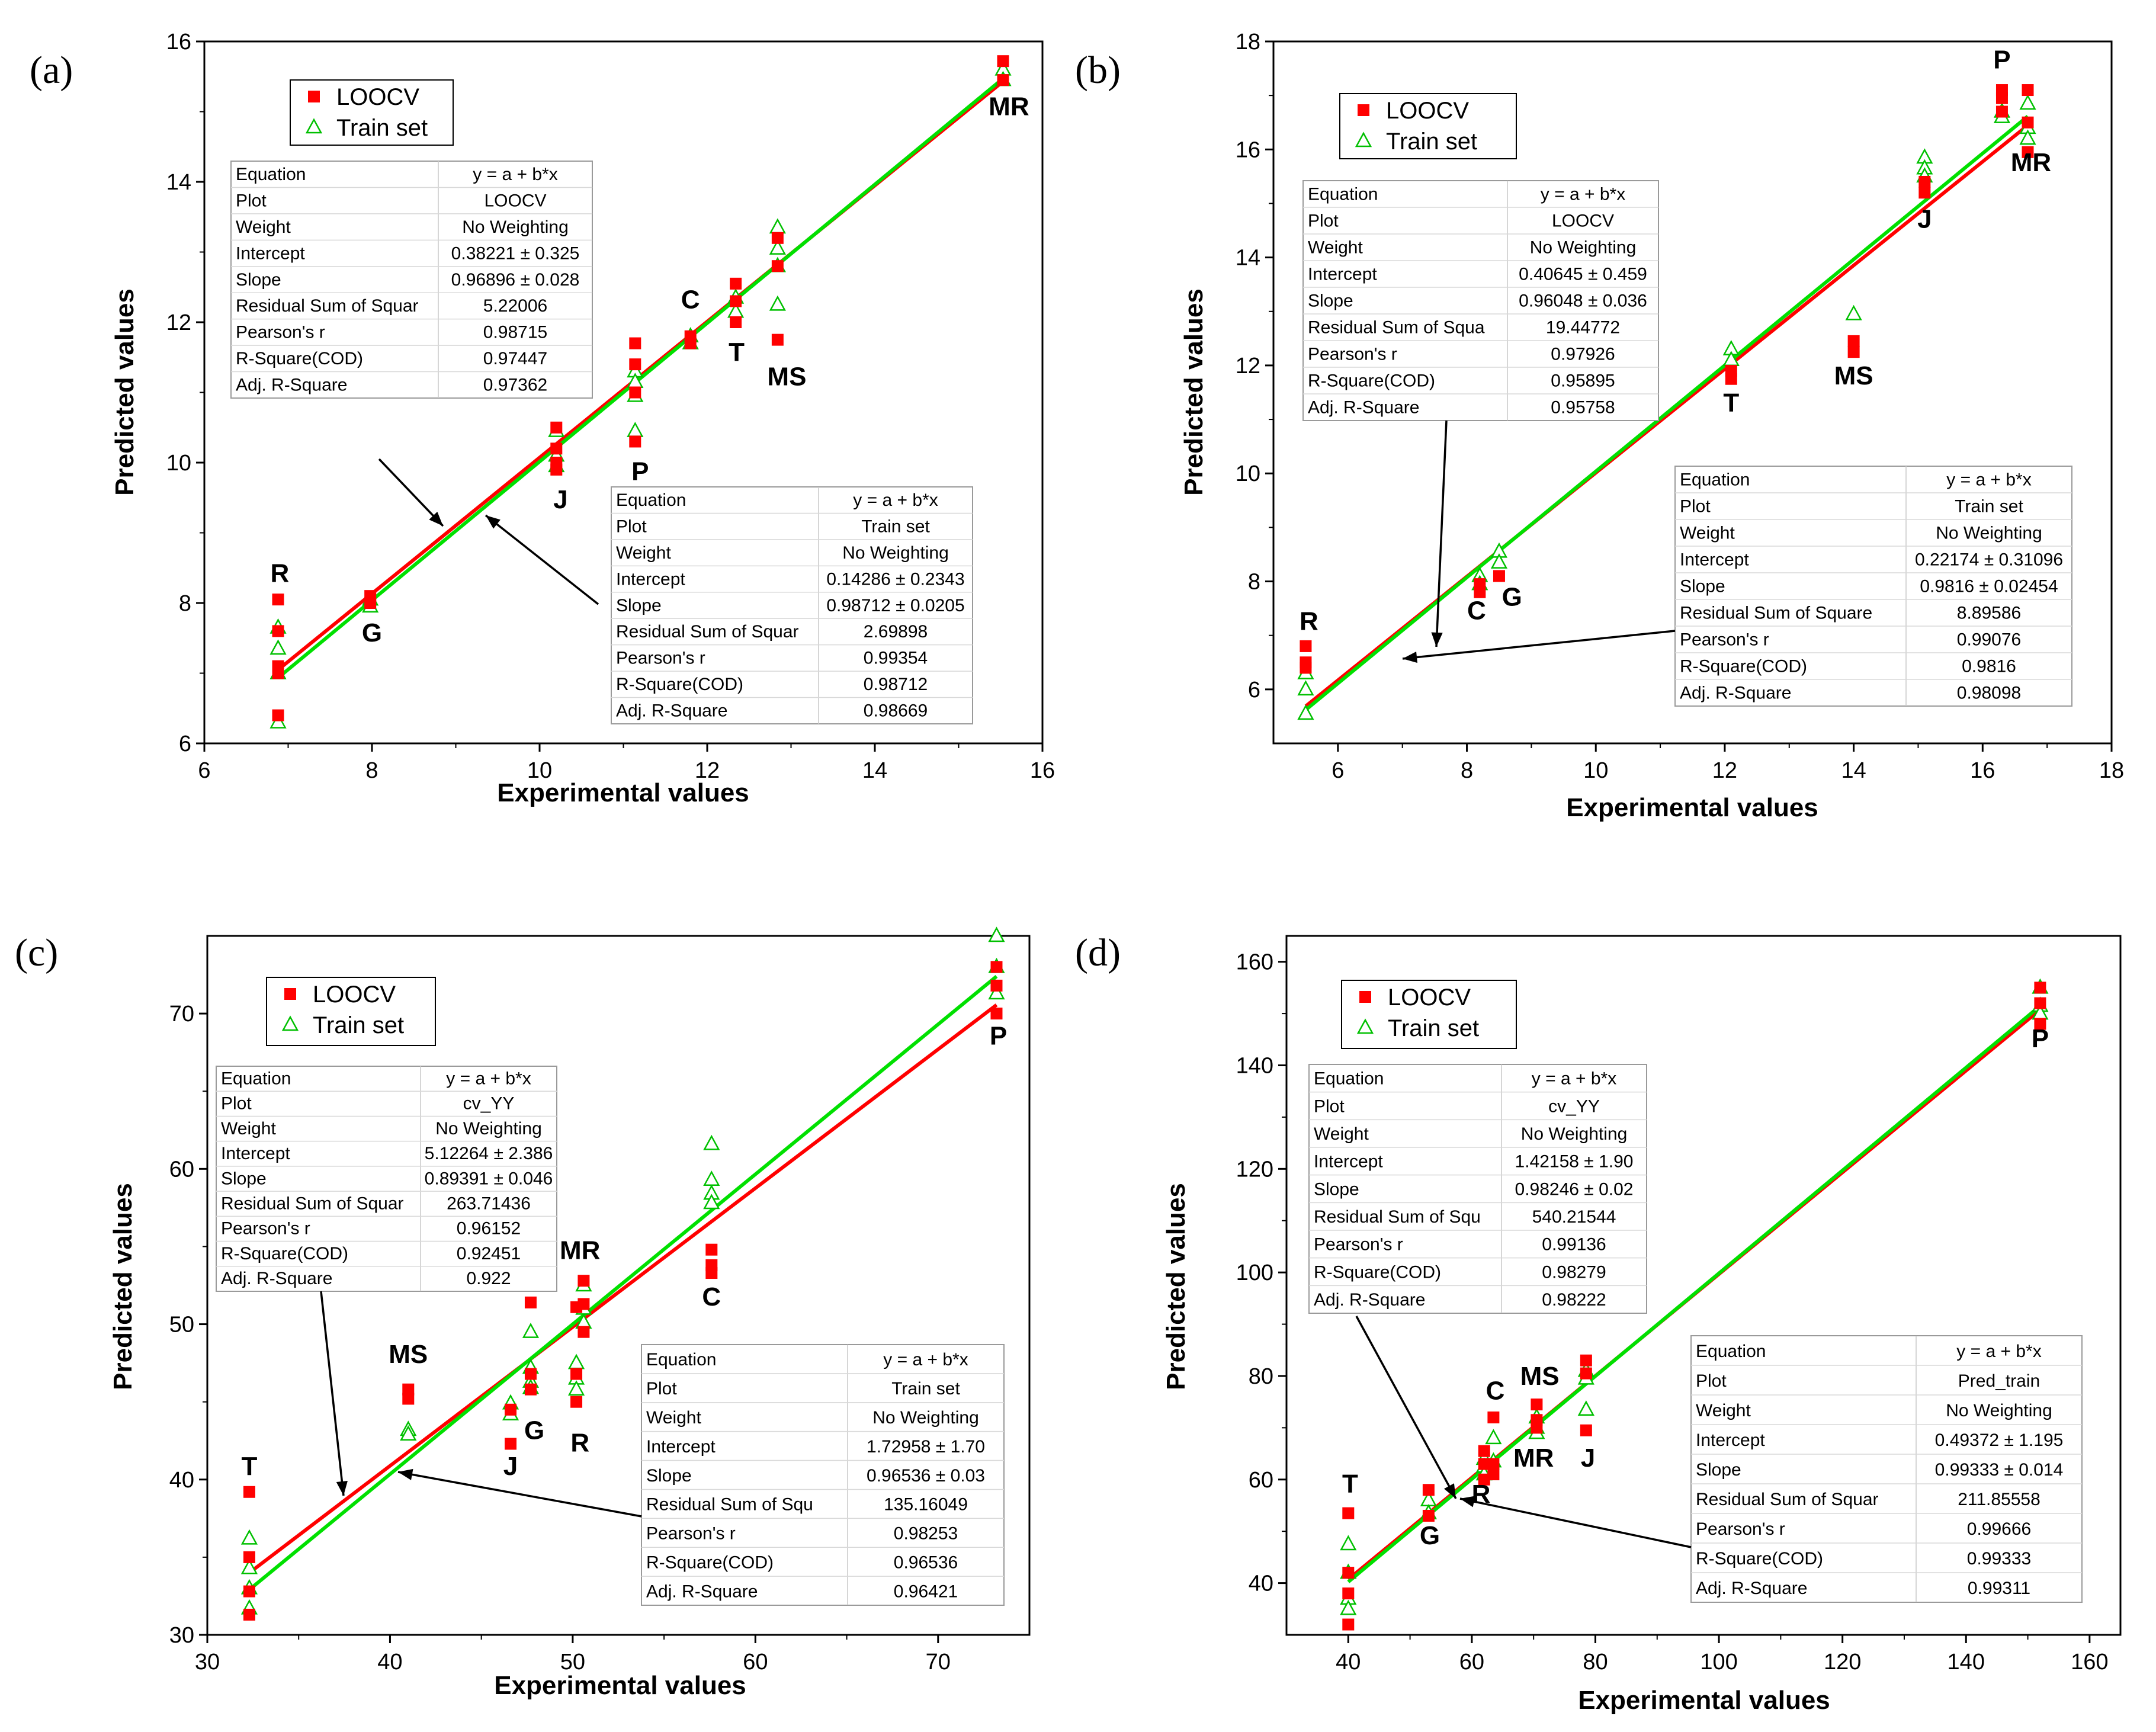 The width and height of the screenshot is (2156, 1732). Describe the element at coordinates (1427, 111) in the screenshot. I see `legend-loocv-label: LOOCV` at that location.